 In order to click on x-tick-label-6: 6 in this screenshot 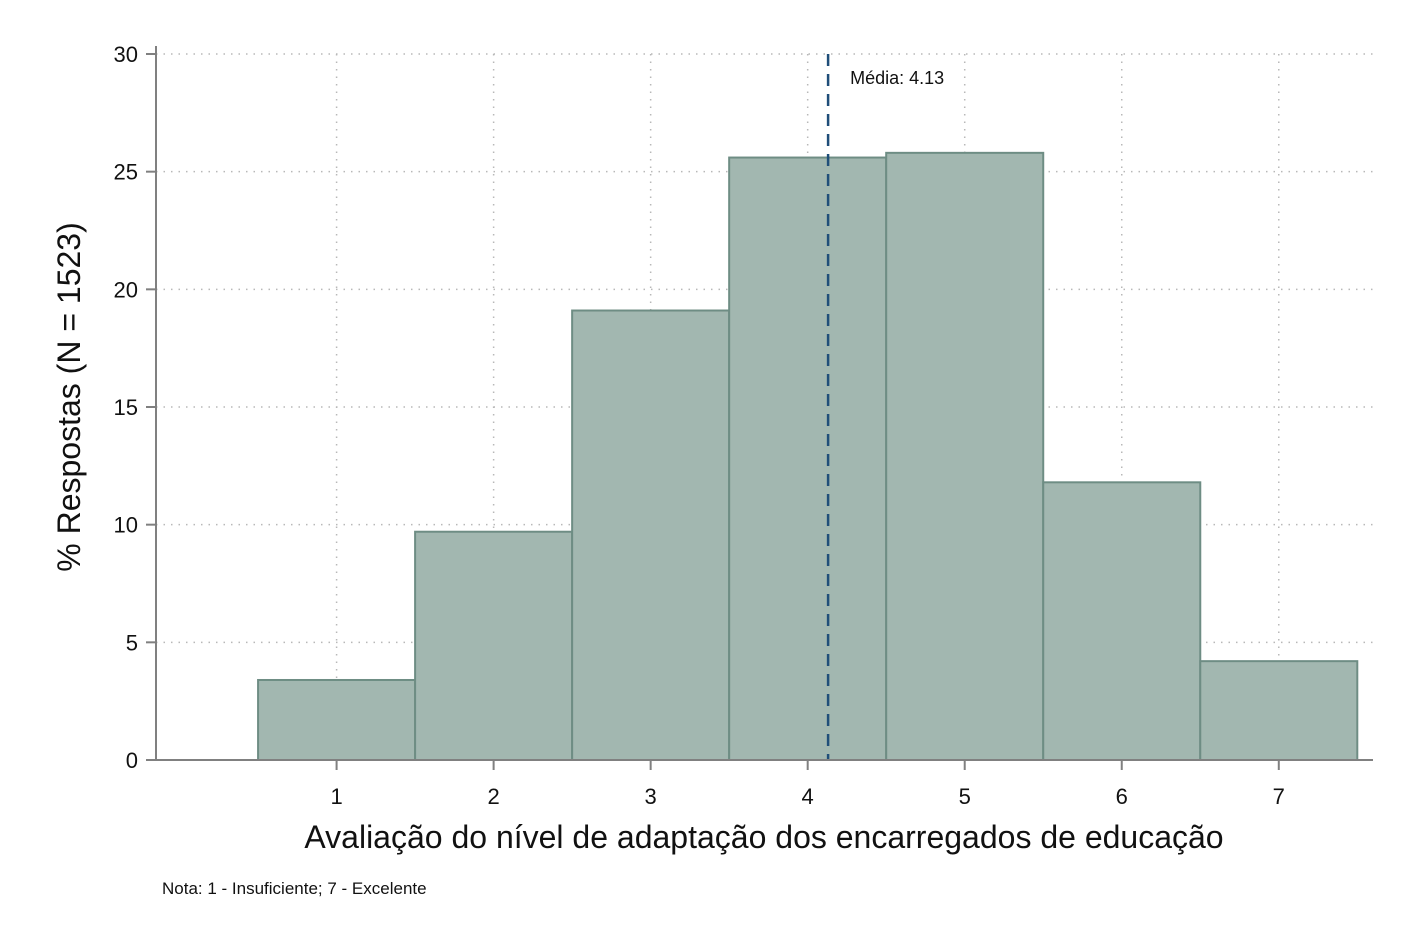, I will do `click(1122, 796)`.